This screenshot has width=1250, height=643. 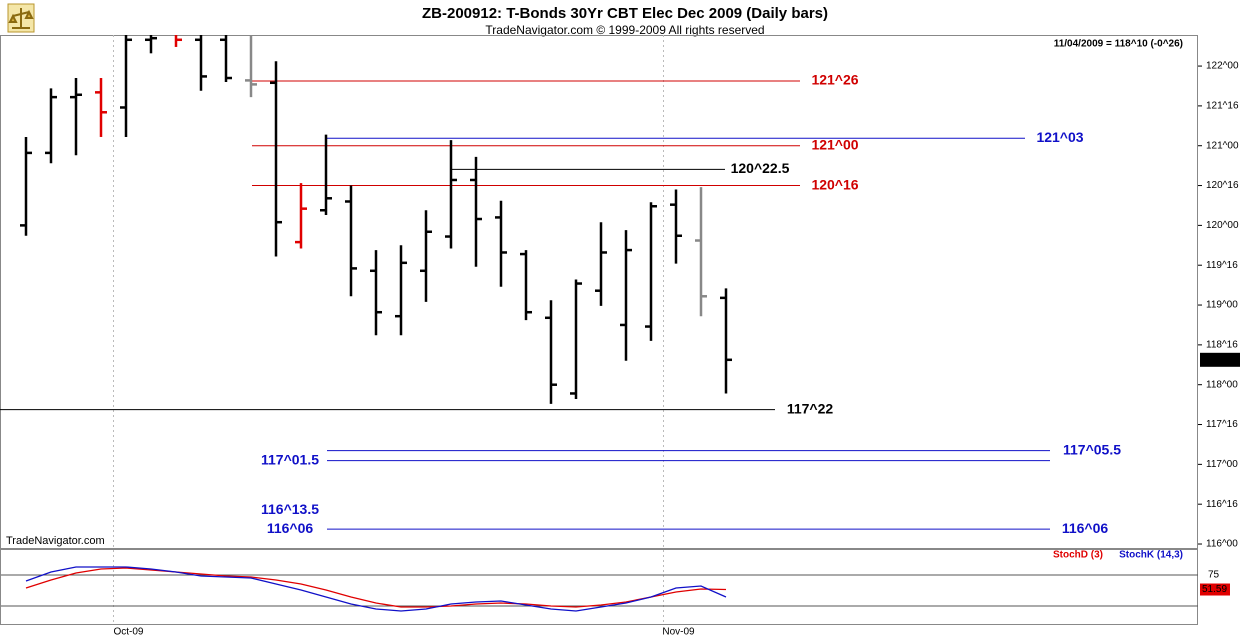 What do you see at coordinates (1222, 66) in the screenshot?
I see `y-tick-label: 122^00` at bounding box center [1222, 66].